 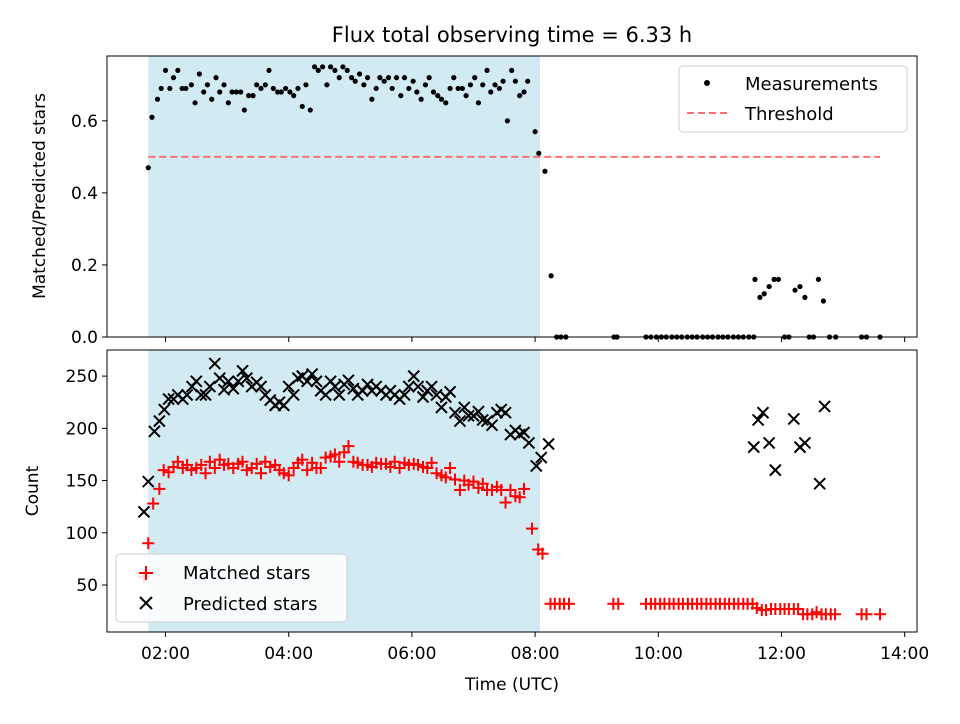 What do you see at coordinates (84, 122) in the screenshot?
I see `y-tick-label: 0.6` at bounding box center [84, 122].